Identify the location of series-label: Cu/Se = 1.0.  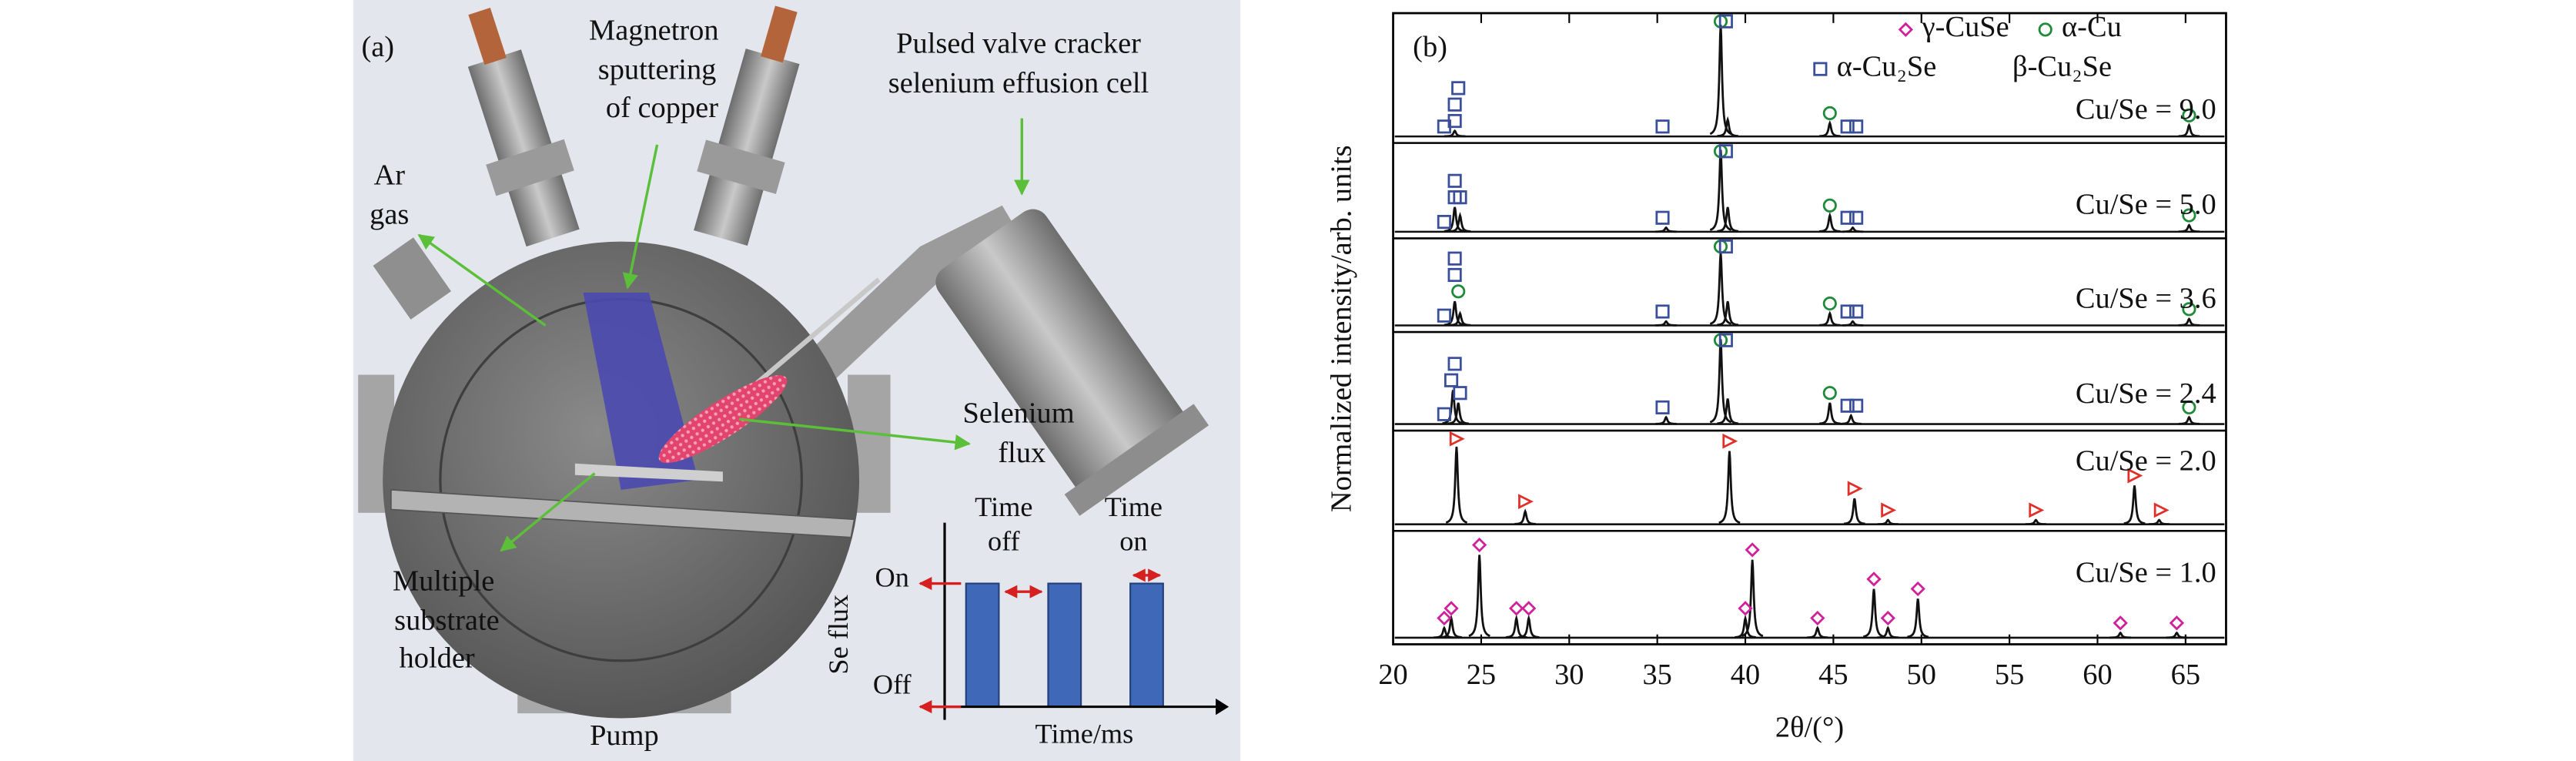
(2146, 573).